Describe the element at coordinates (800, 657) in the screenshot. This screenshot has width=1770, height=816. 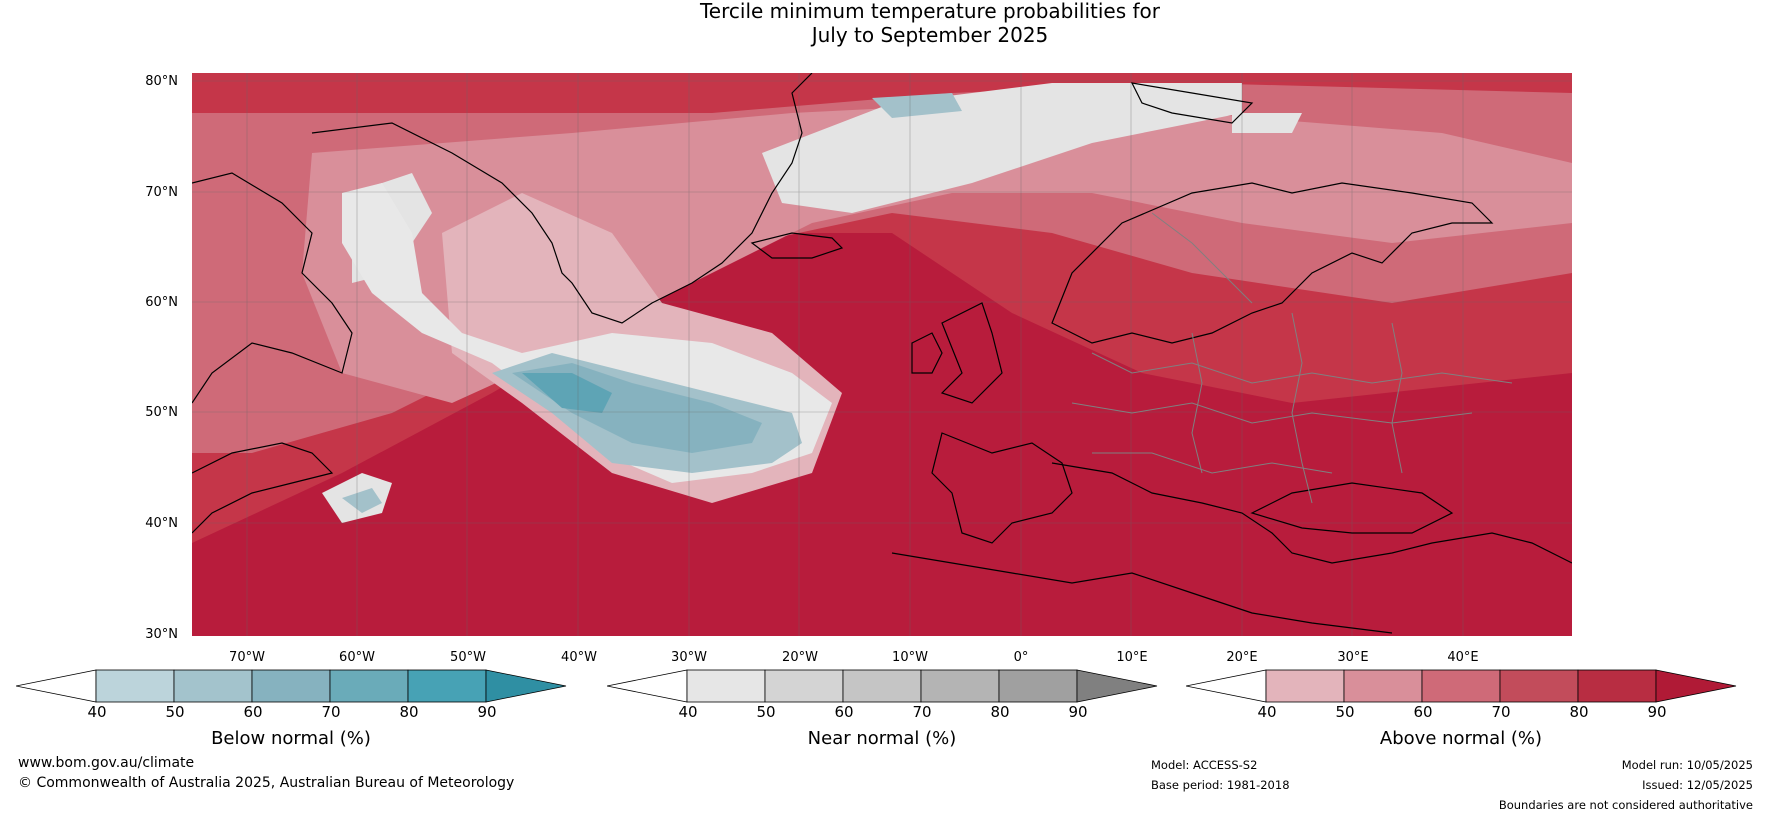
I see `lon-label-20w: 20°W` at that location.